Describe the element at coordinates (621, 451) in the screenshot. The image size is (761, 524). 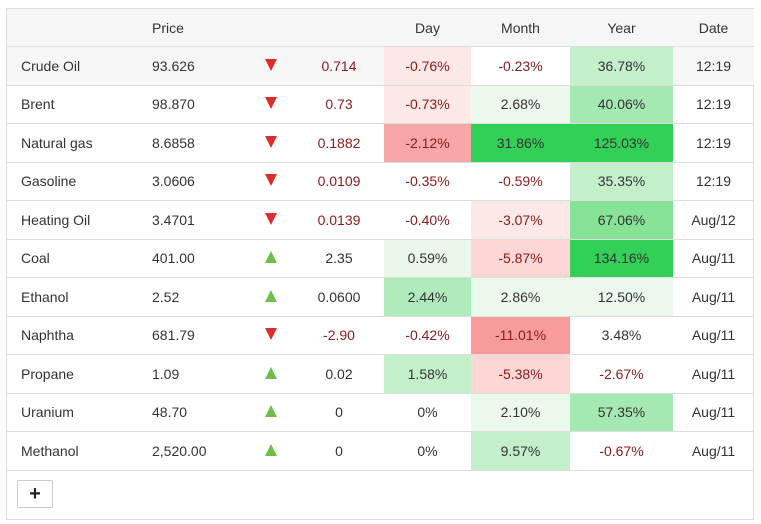
I see `year-change-cell: -0.67%` at that location.